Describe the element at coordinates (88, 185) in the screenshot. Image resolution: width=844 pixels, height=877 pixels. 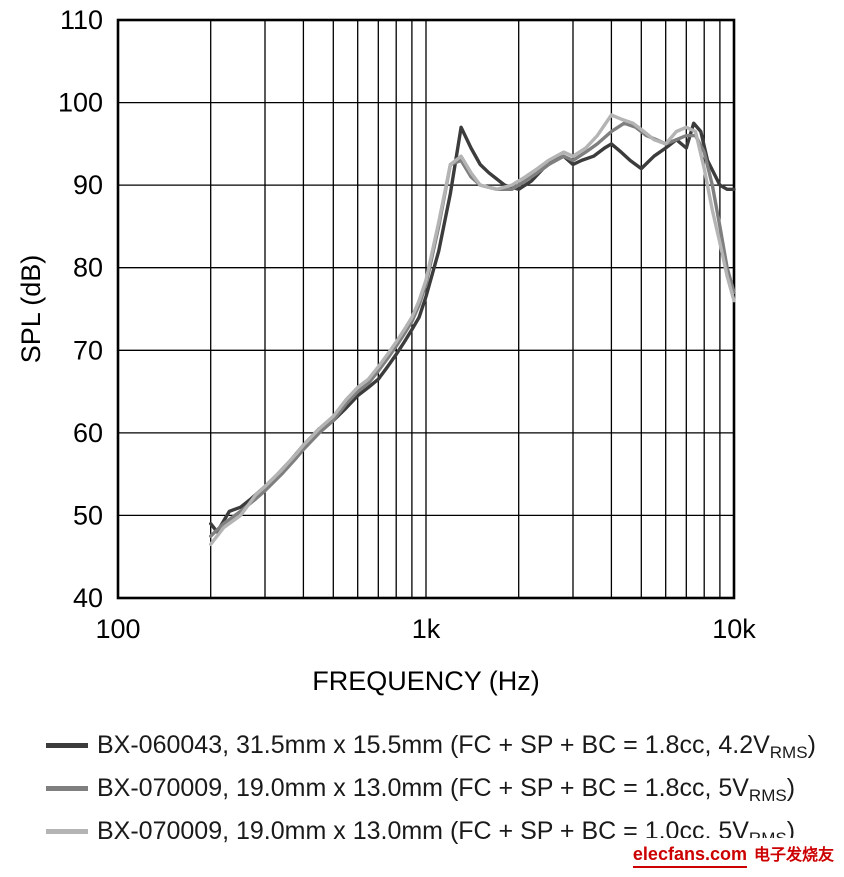
I see `y-tick-label: 90` at that location.